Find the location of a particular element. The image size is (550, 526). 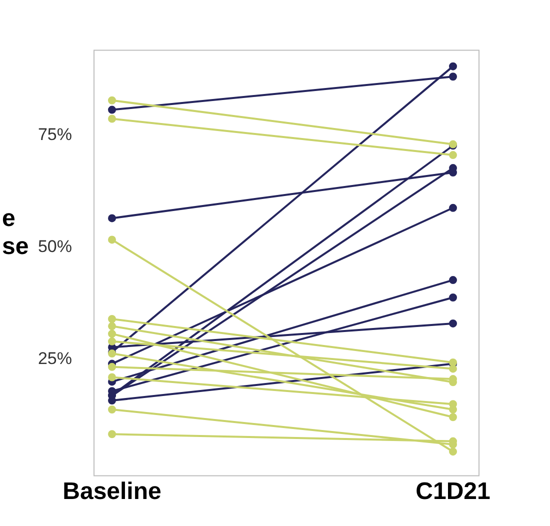

x-tick-label: C1D21 is located at coordinates (453, 491).